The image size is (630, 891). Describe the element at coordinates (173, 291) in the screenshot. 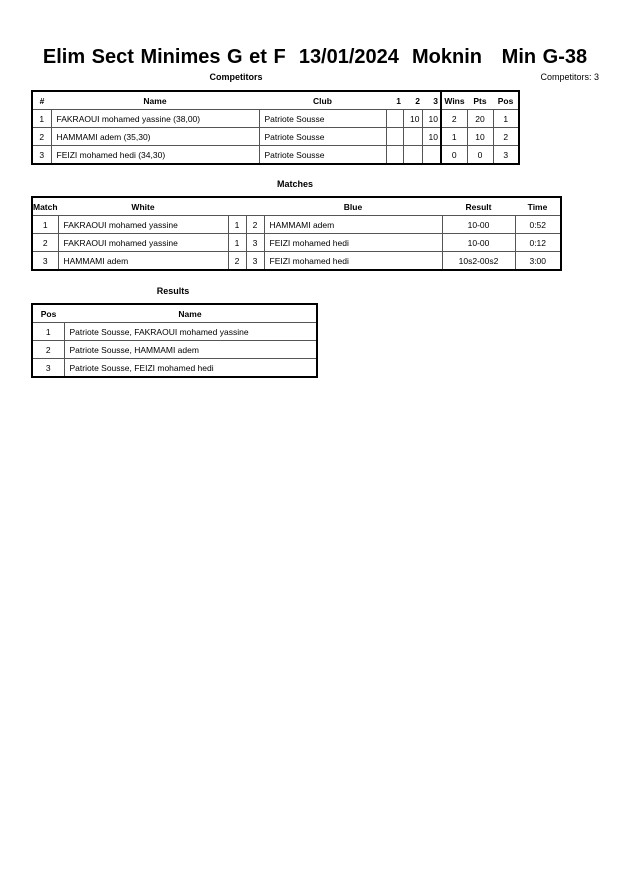

I see `results-heading: Results` at that location.